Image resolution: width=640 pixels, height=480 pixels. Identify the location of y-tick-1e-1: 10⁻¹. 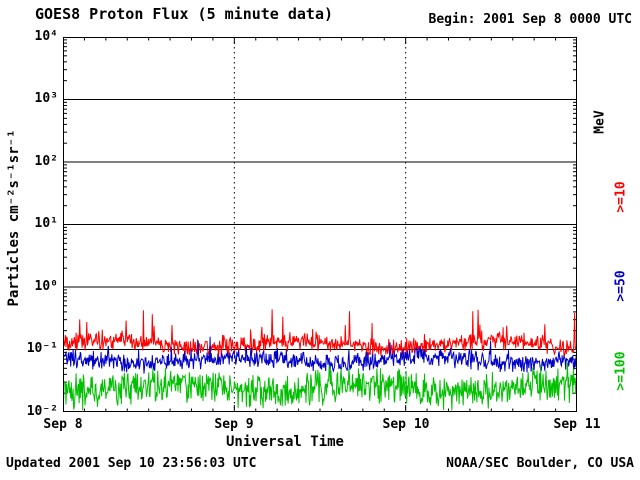
(42, 348).